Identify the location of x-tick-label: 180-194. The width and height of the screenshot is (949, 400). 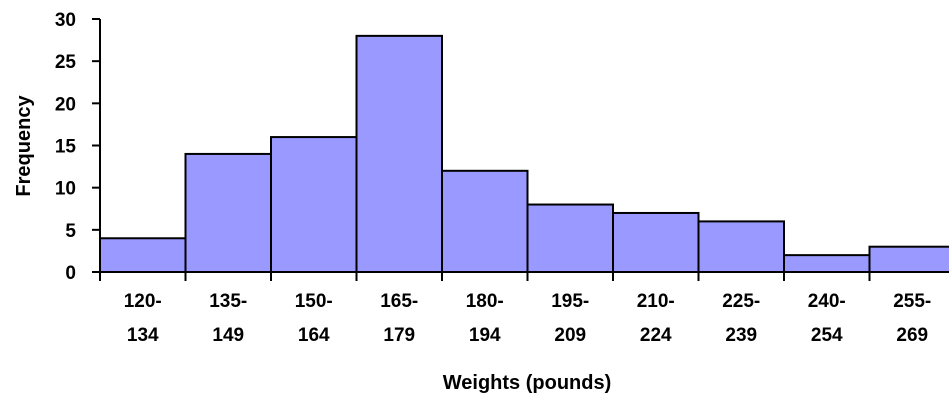
(485, 318).